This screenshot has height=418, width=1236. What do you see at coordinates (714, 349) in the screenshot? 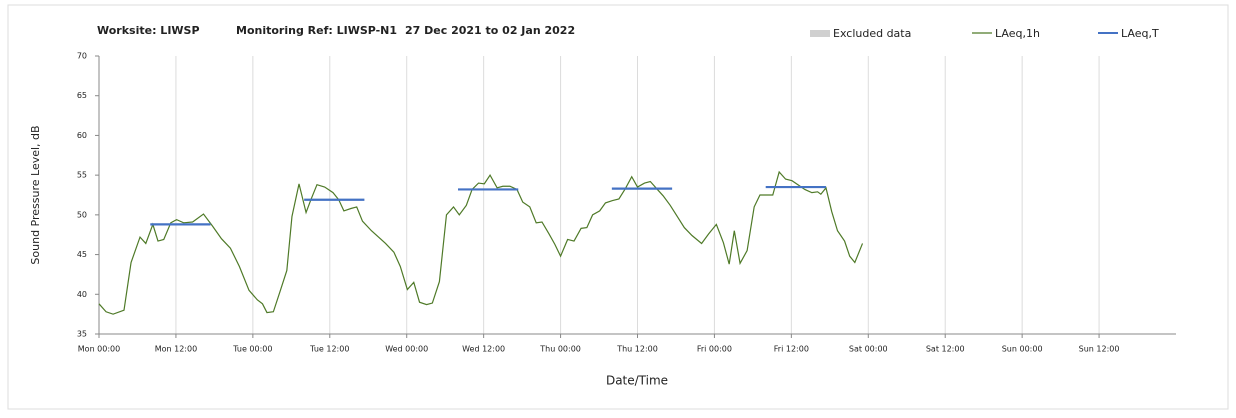
I see `x-tick-label: Fri 00:00` at bounding box center [714, 349].